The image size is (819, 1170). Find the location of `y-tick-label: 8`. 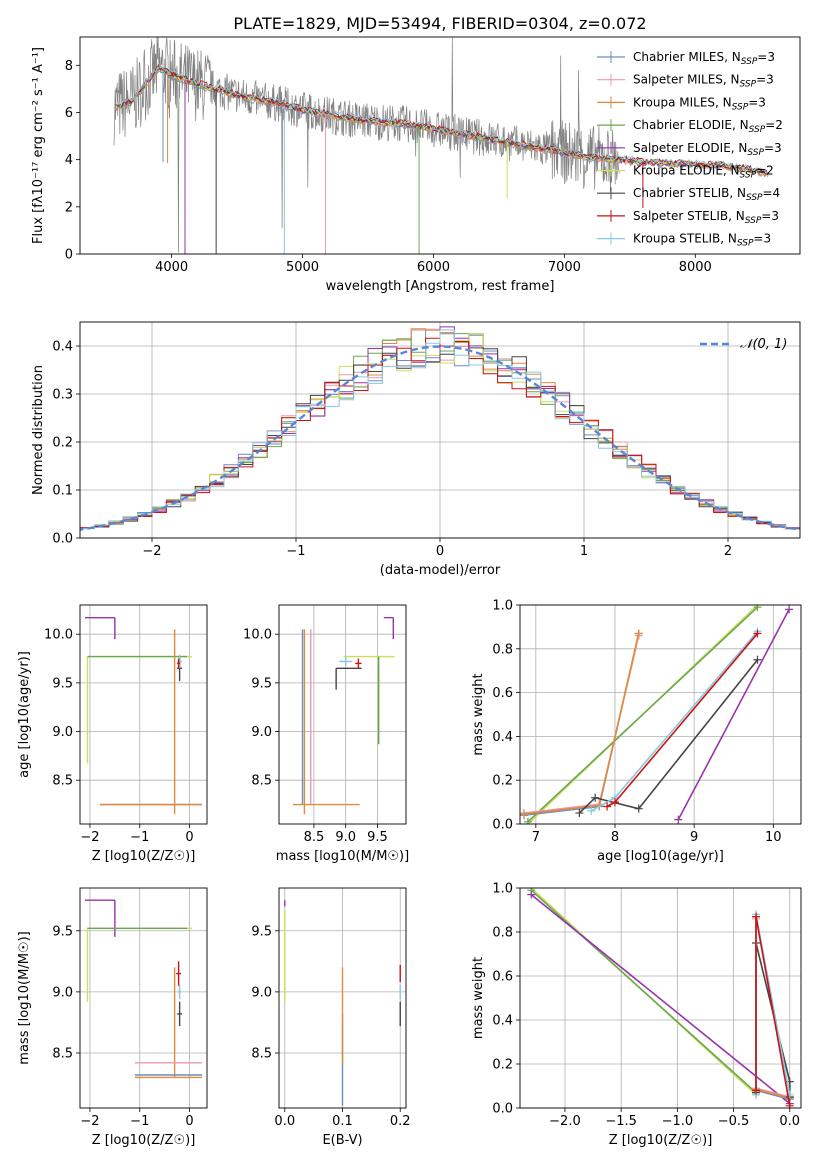

y-tick-label: 8 is located at coordinates (69, 66).